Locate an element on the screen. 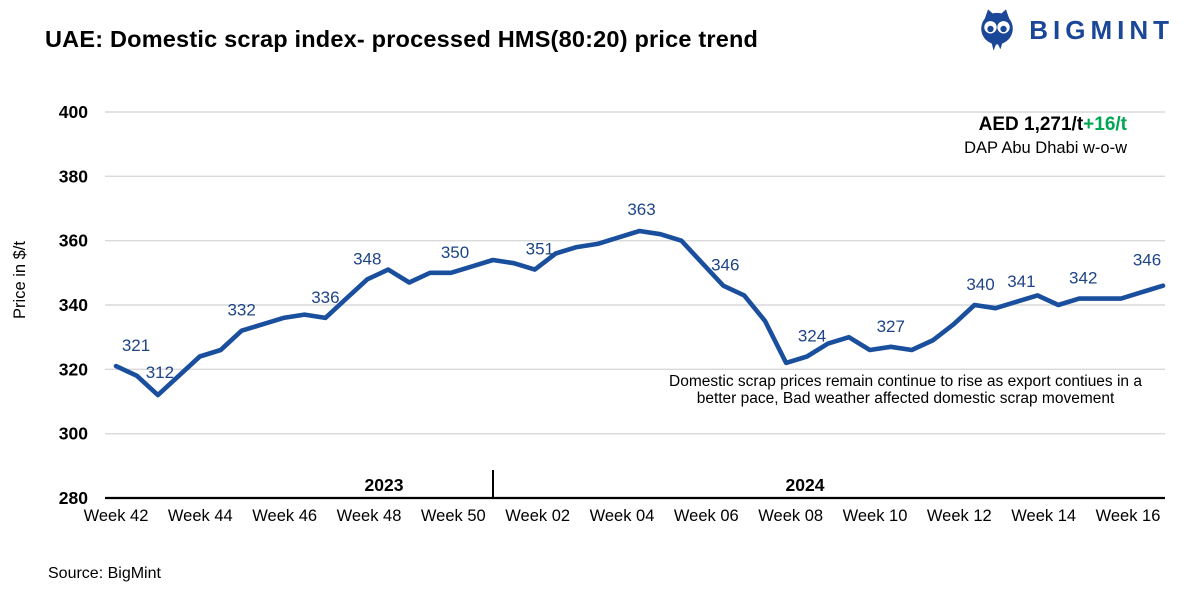  price-basis: DAP Abu Dhabi w-o-w is located at coordinates (1045, 148).